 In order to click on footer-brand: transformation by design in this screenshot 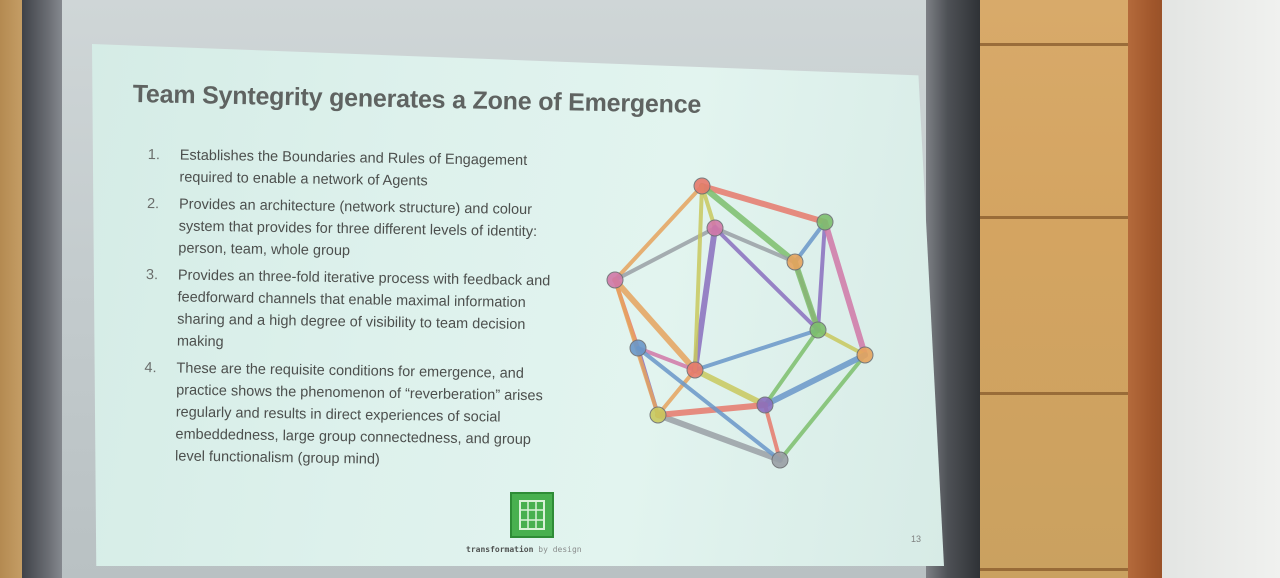, I will do `click(524, 549)`.